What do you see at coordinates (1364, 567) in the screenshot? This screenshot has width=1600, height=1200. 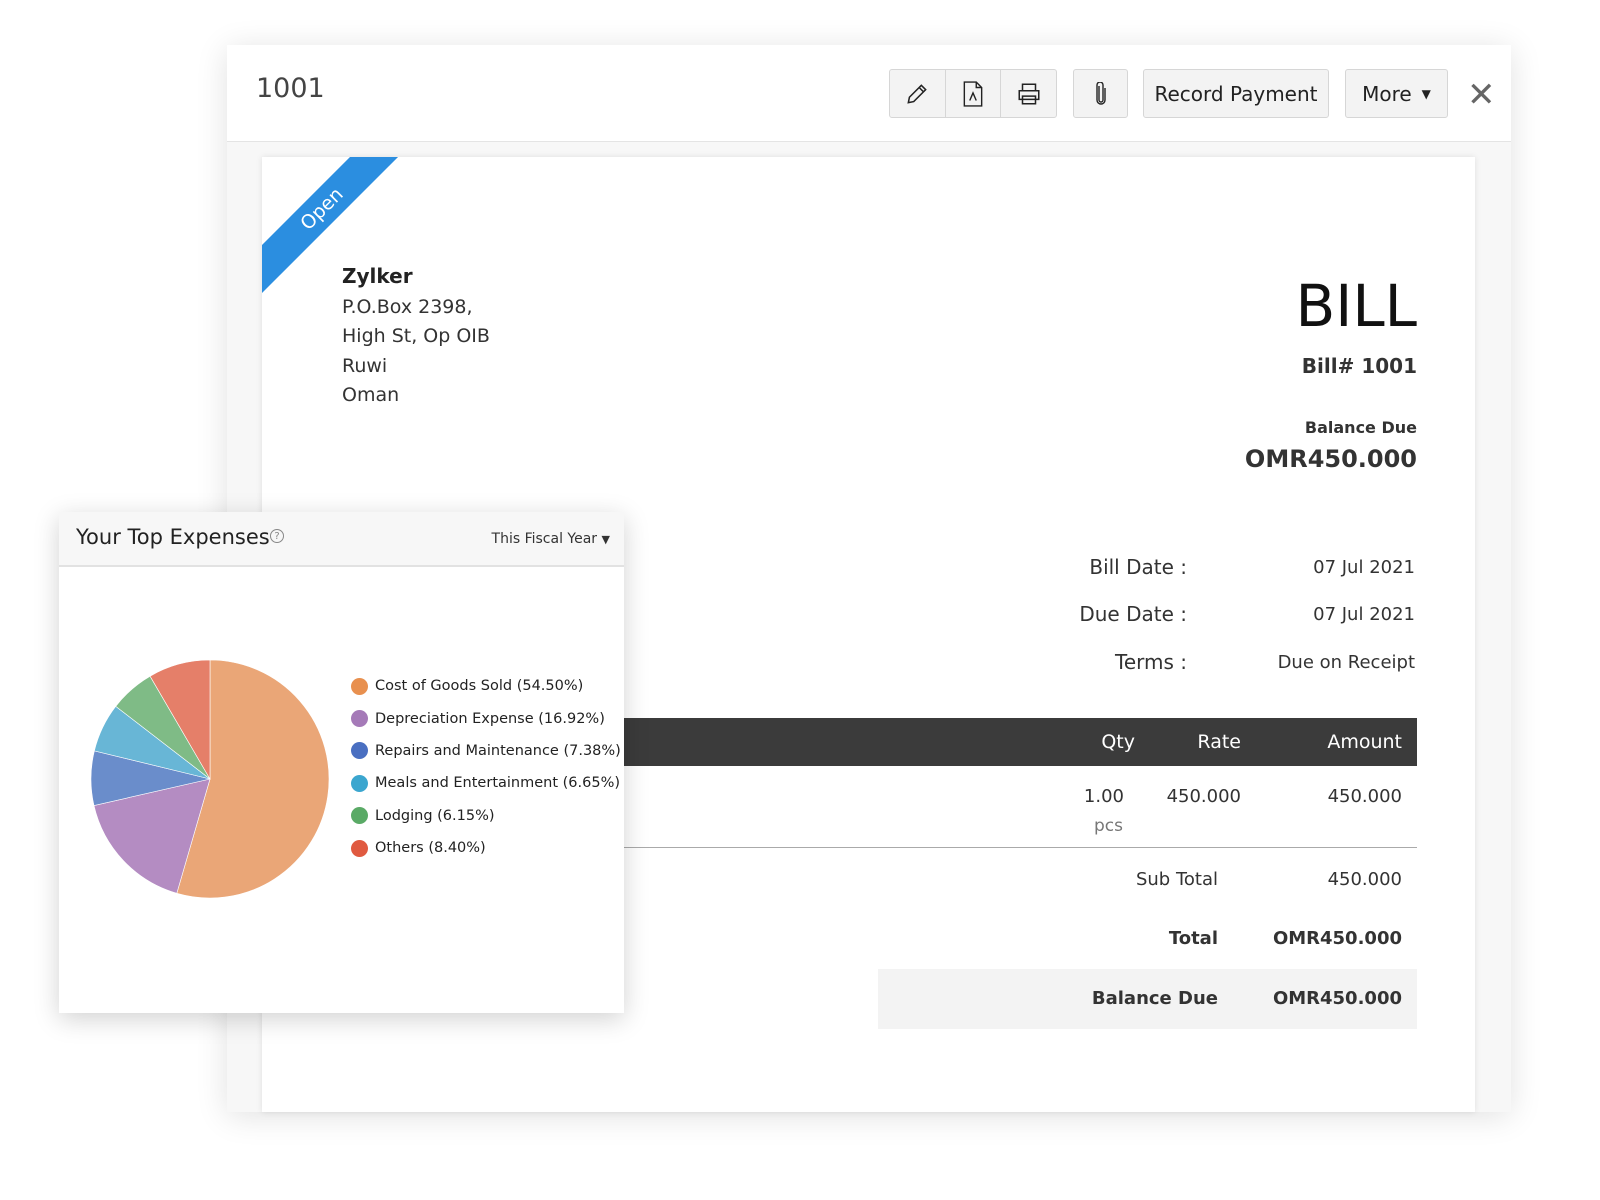 I see `bill-date: 07 Jul 2021` at bounding box center [1364, 567].